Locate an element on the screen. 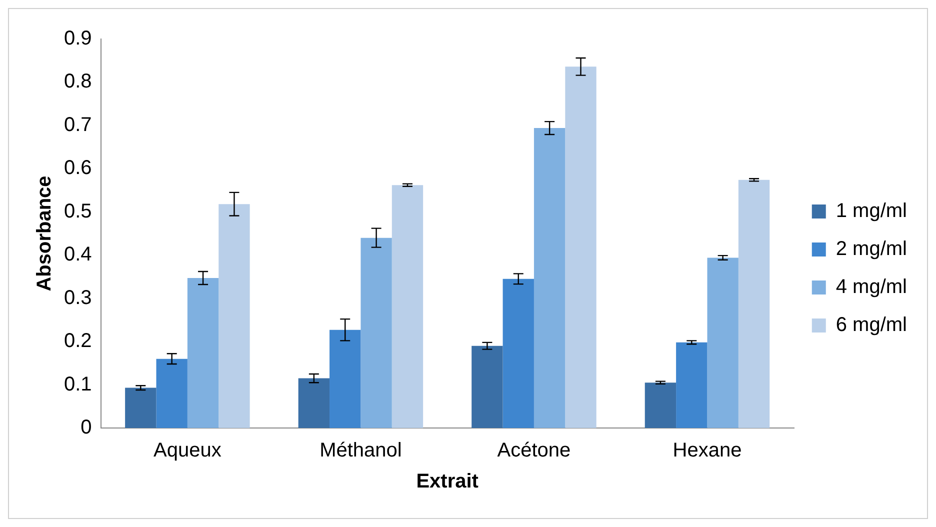  x-tick-label: Aqueux is located at coordinates (188, 451).